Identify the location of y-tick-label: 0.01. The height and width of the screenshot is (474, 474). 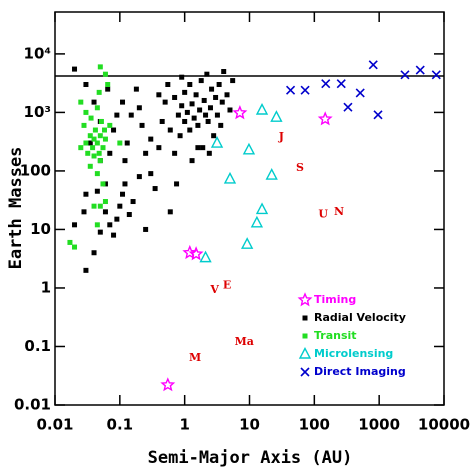
(32, 405).